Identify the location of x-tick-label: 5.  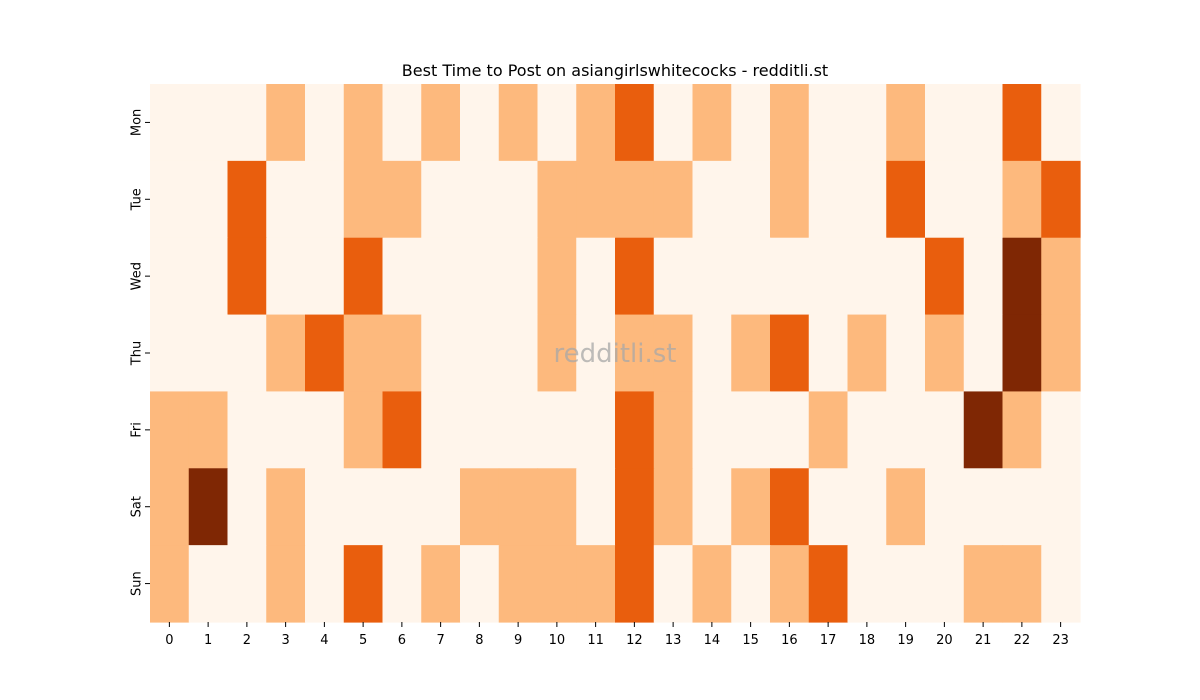
(363, 640).